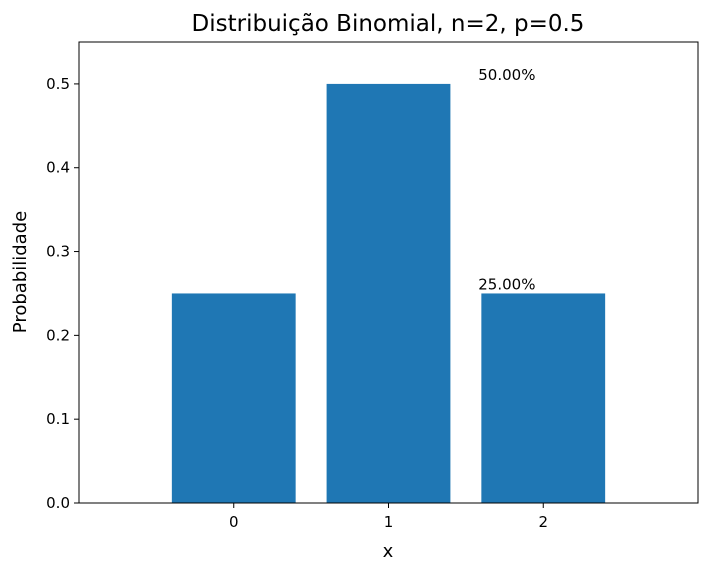  I want to click on y-tick-label: 0.1, so click(58, 419).